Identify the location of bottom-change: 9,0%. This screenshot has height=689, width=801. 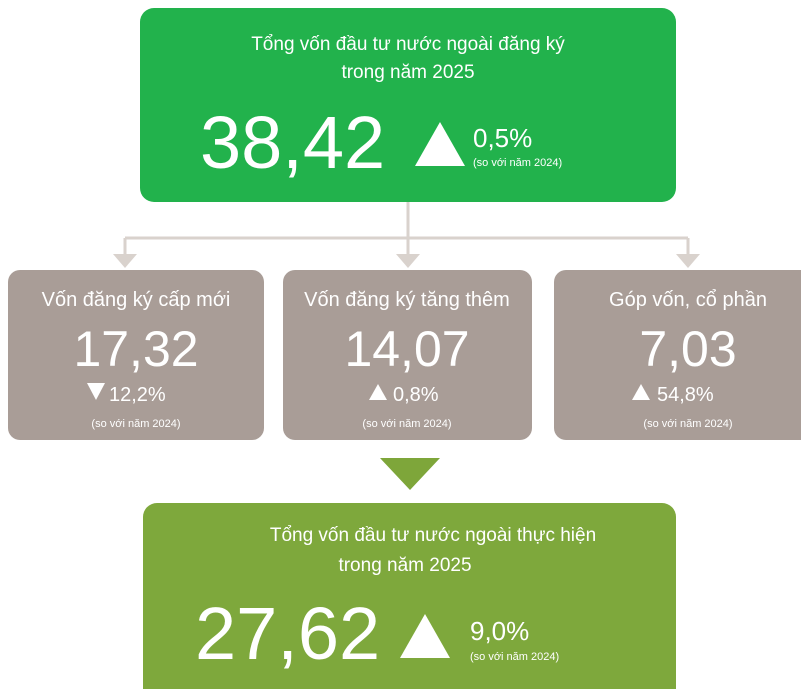
(499, 631).